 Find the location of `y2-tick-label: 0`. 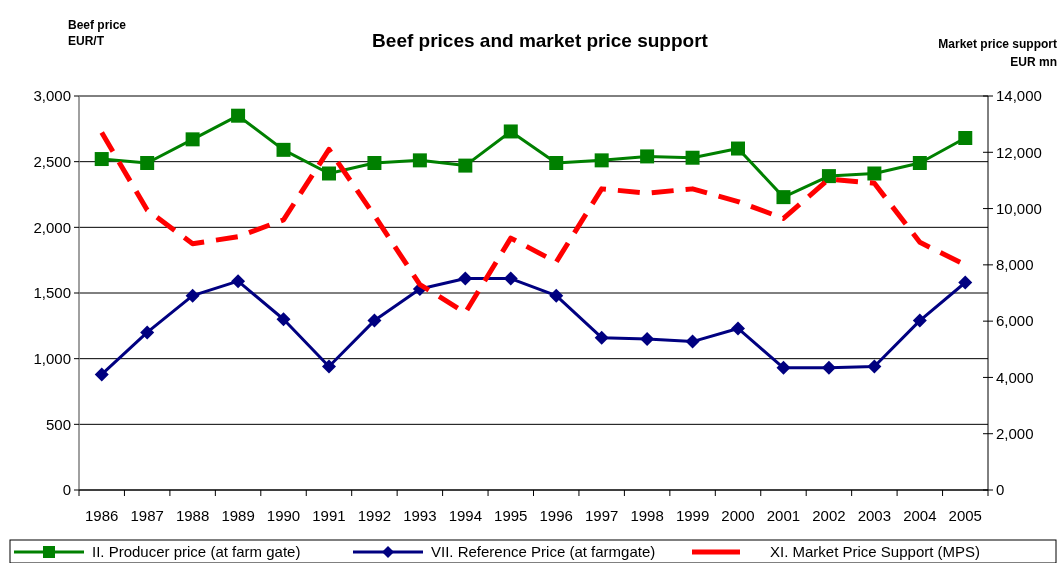

y2-tick-label: 0 is located at coordinates (1000, 490).